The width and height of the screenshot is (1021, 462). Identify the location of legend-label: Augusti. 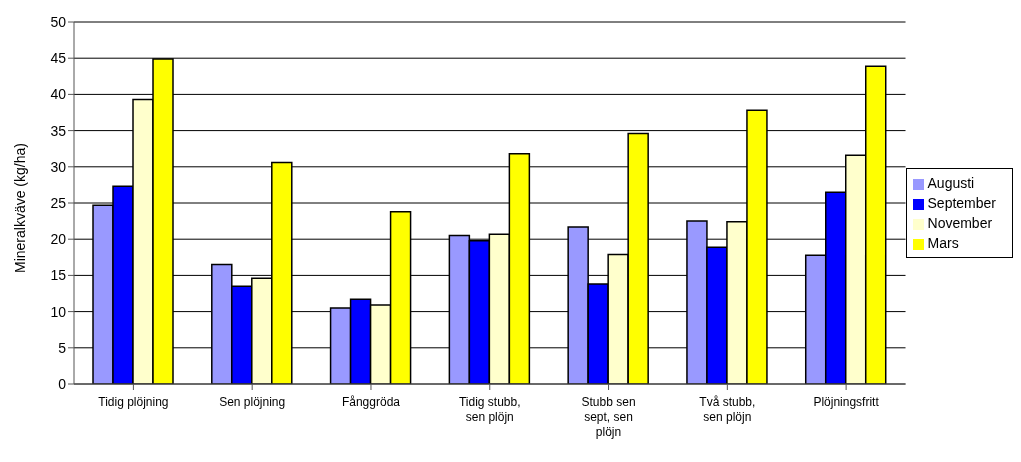
(951, 183).